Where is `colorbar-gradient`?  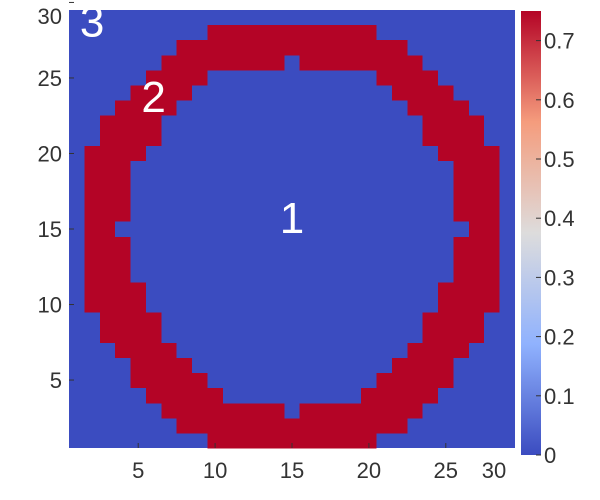
colorbar-gradient is located at coordinates (531, 233).